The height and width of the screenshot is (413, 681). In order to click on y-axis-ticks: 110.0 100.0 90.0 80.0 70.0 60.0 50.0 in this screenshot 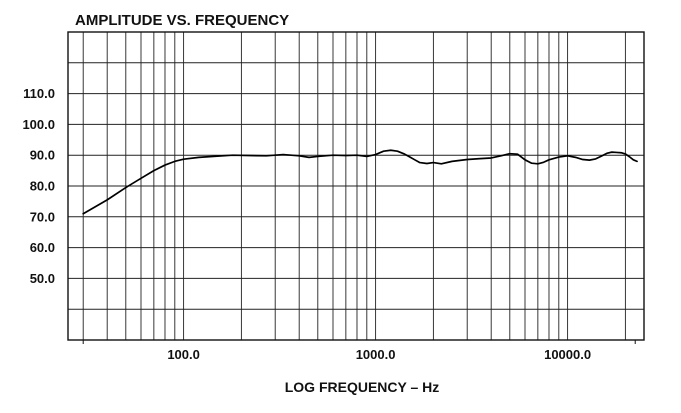, I will do `click(38, 186)`.